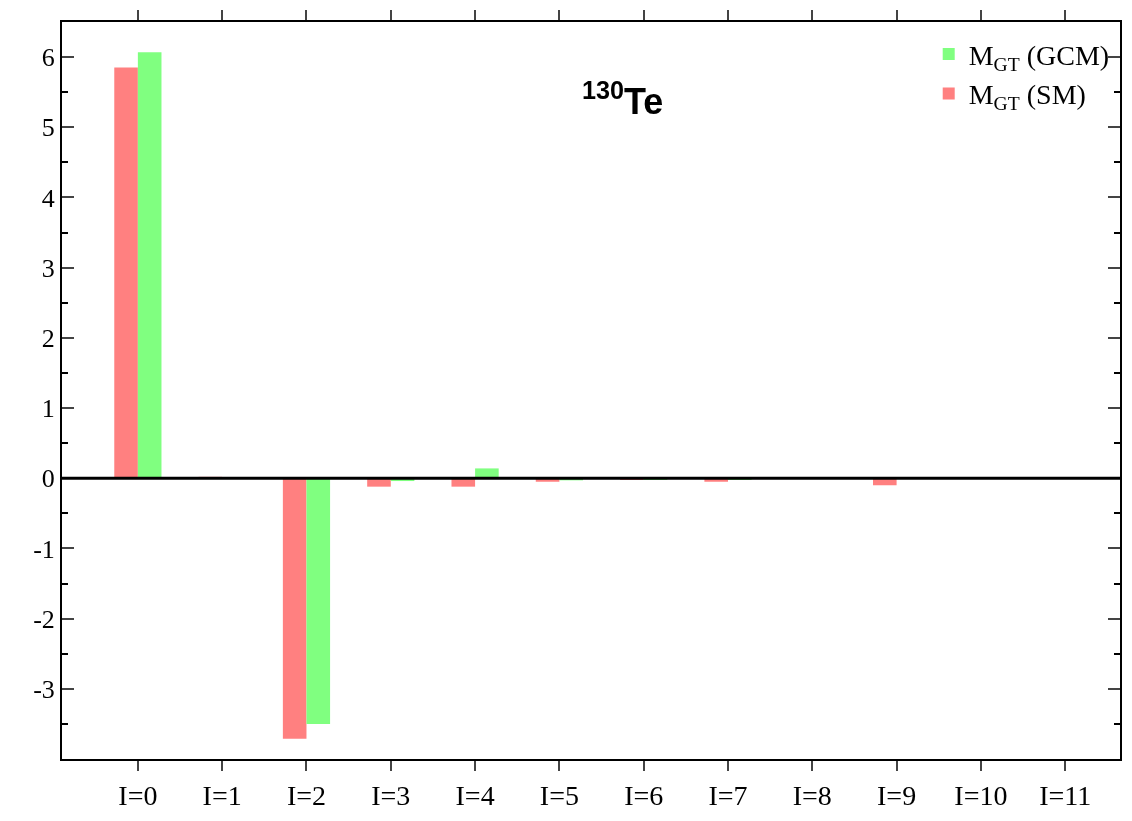  What do you see at coordinates (559, 795) in the screenshot?
I see `x-tick-label: I=5` at bounding box center [559, 795].